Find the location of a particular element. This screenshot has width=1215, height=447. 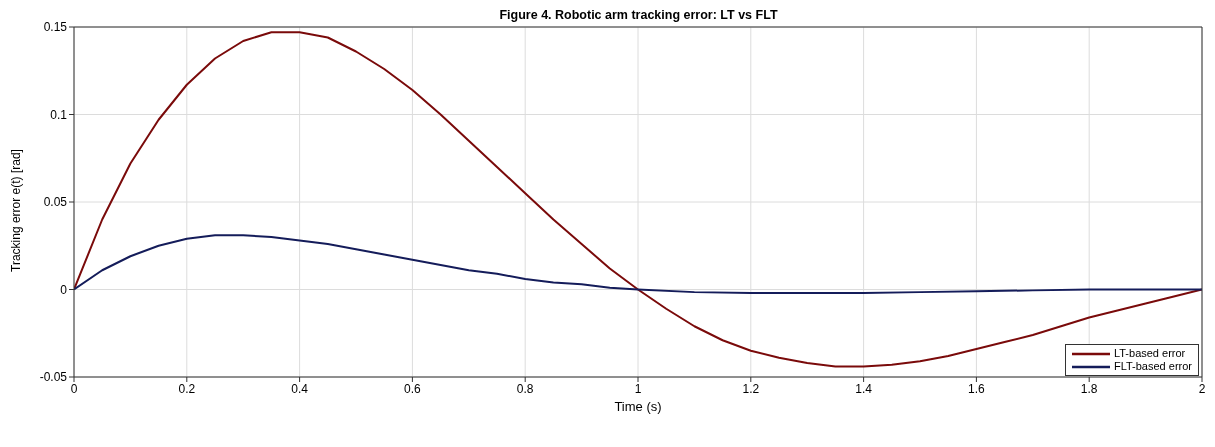

x-tick-label: 0.2 is located at coordinates (187, 388).